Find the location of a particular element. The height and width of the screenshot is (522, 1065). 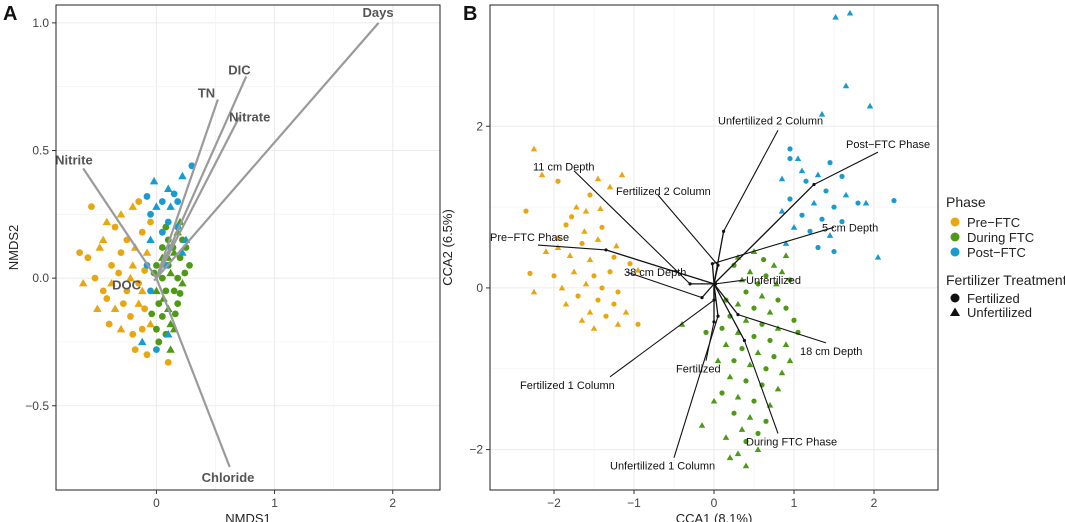

legend-post-ftc-swatch is located at coordinates (955, 252).